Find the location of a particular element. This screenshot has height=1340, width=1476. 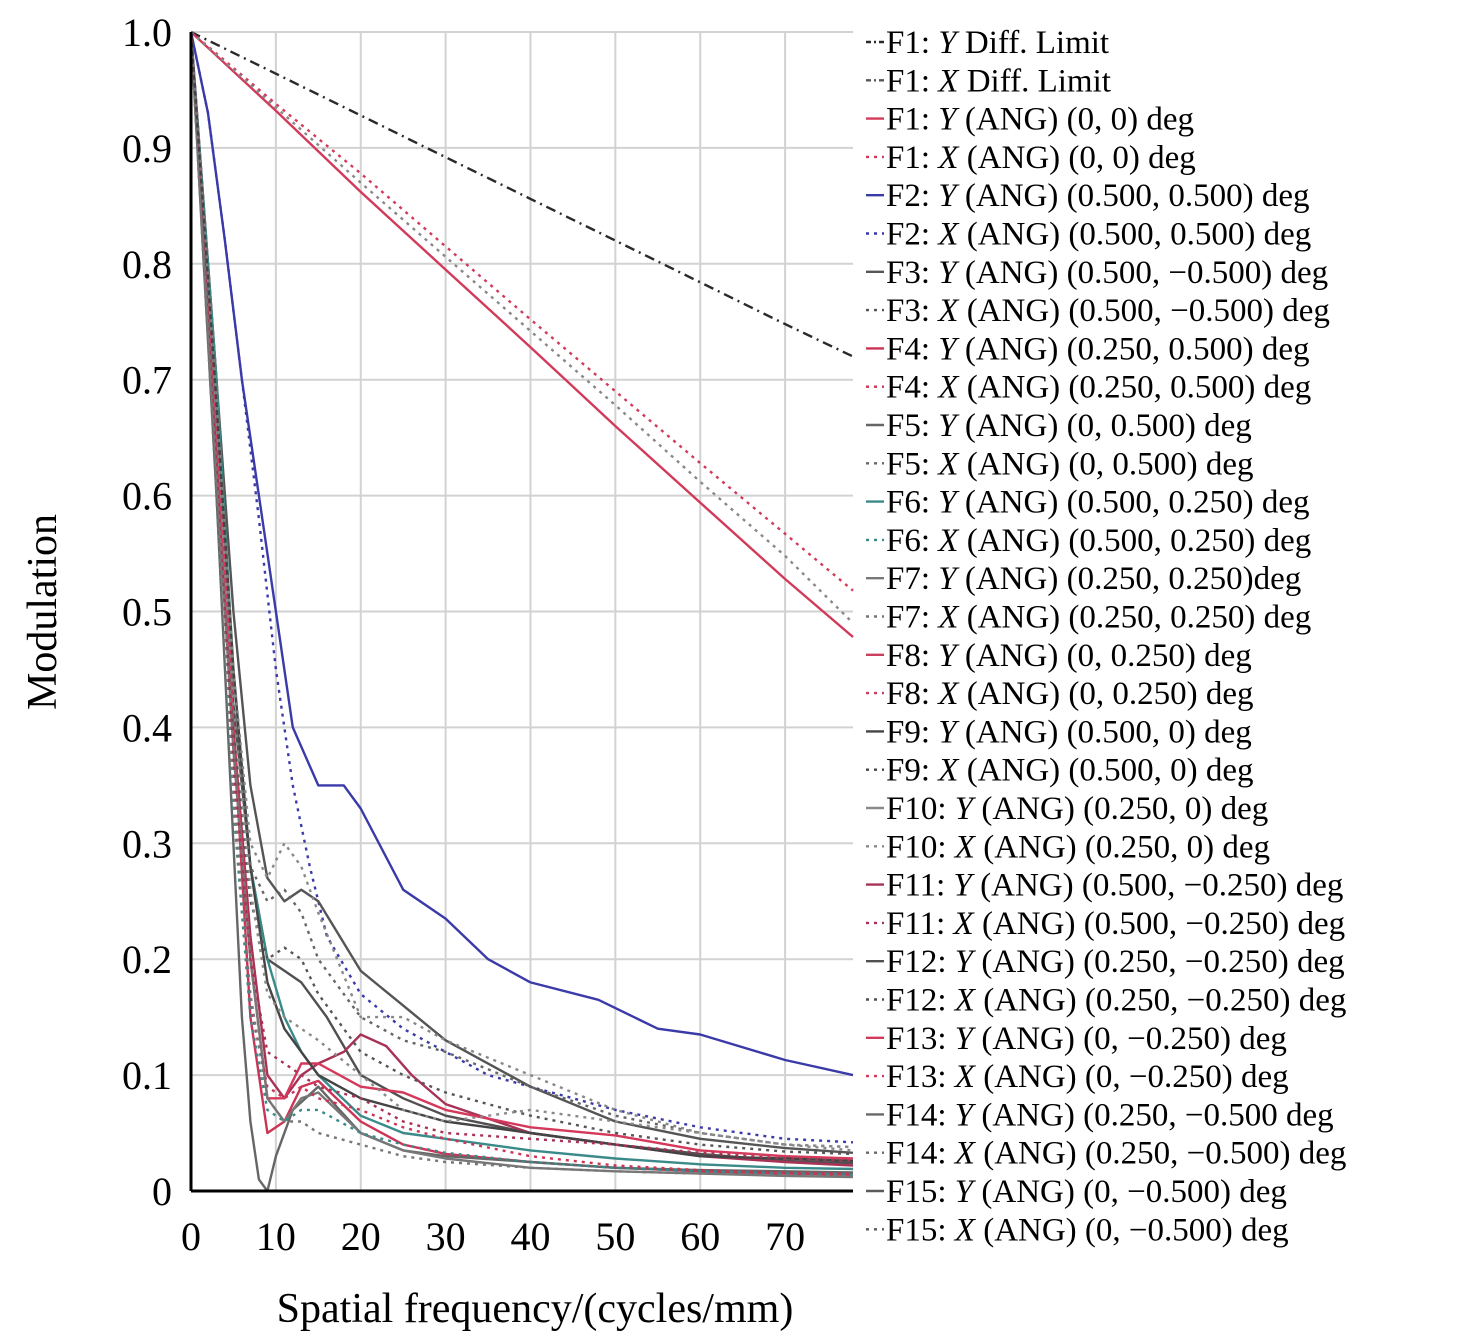

x-tick-label: 10 is located at coordinates (276, 1236).